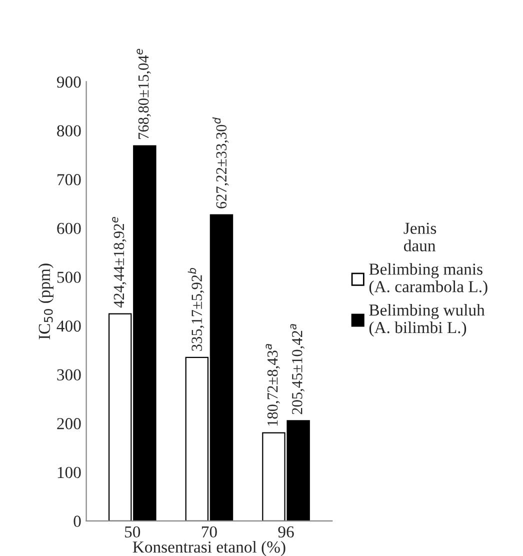 The height and width of the screenshot is (556, 523). What do you see at coordinates (68, 326) in the screenshot?
I see `y-tick-label: 400` at bounding box center [68, 326].